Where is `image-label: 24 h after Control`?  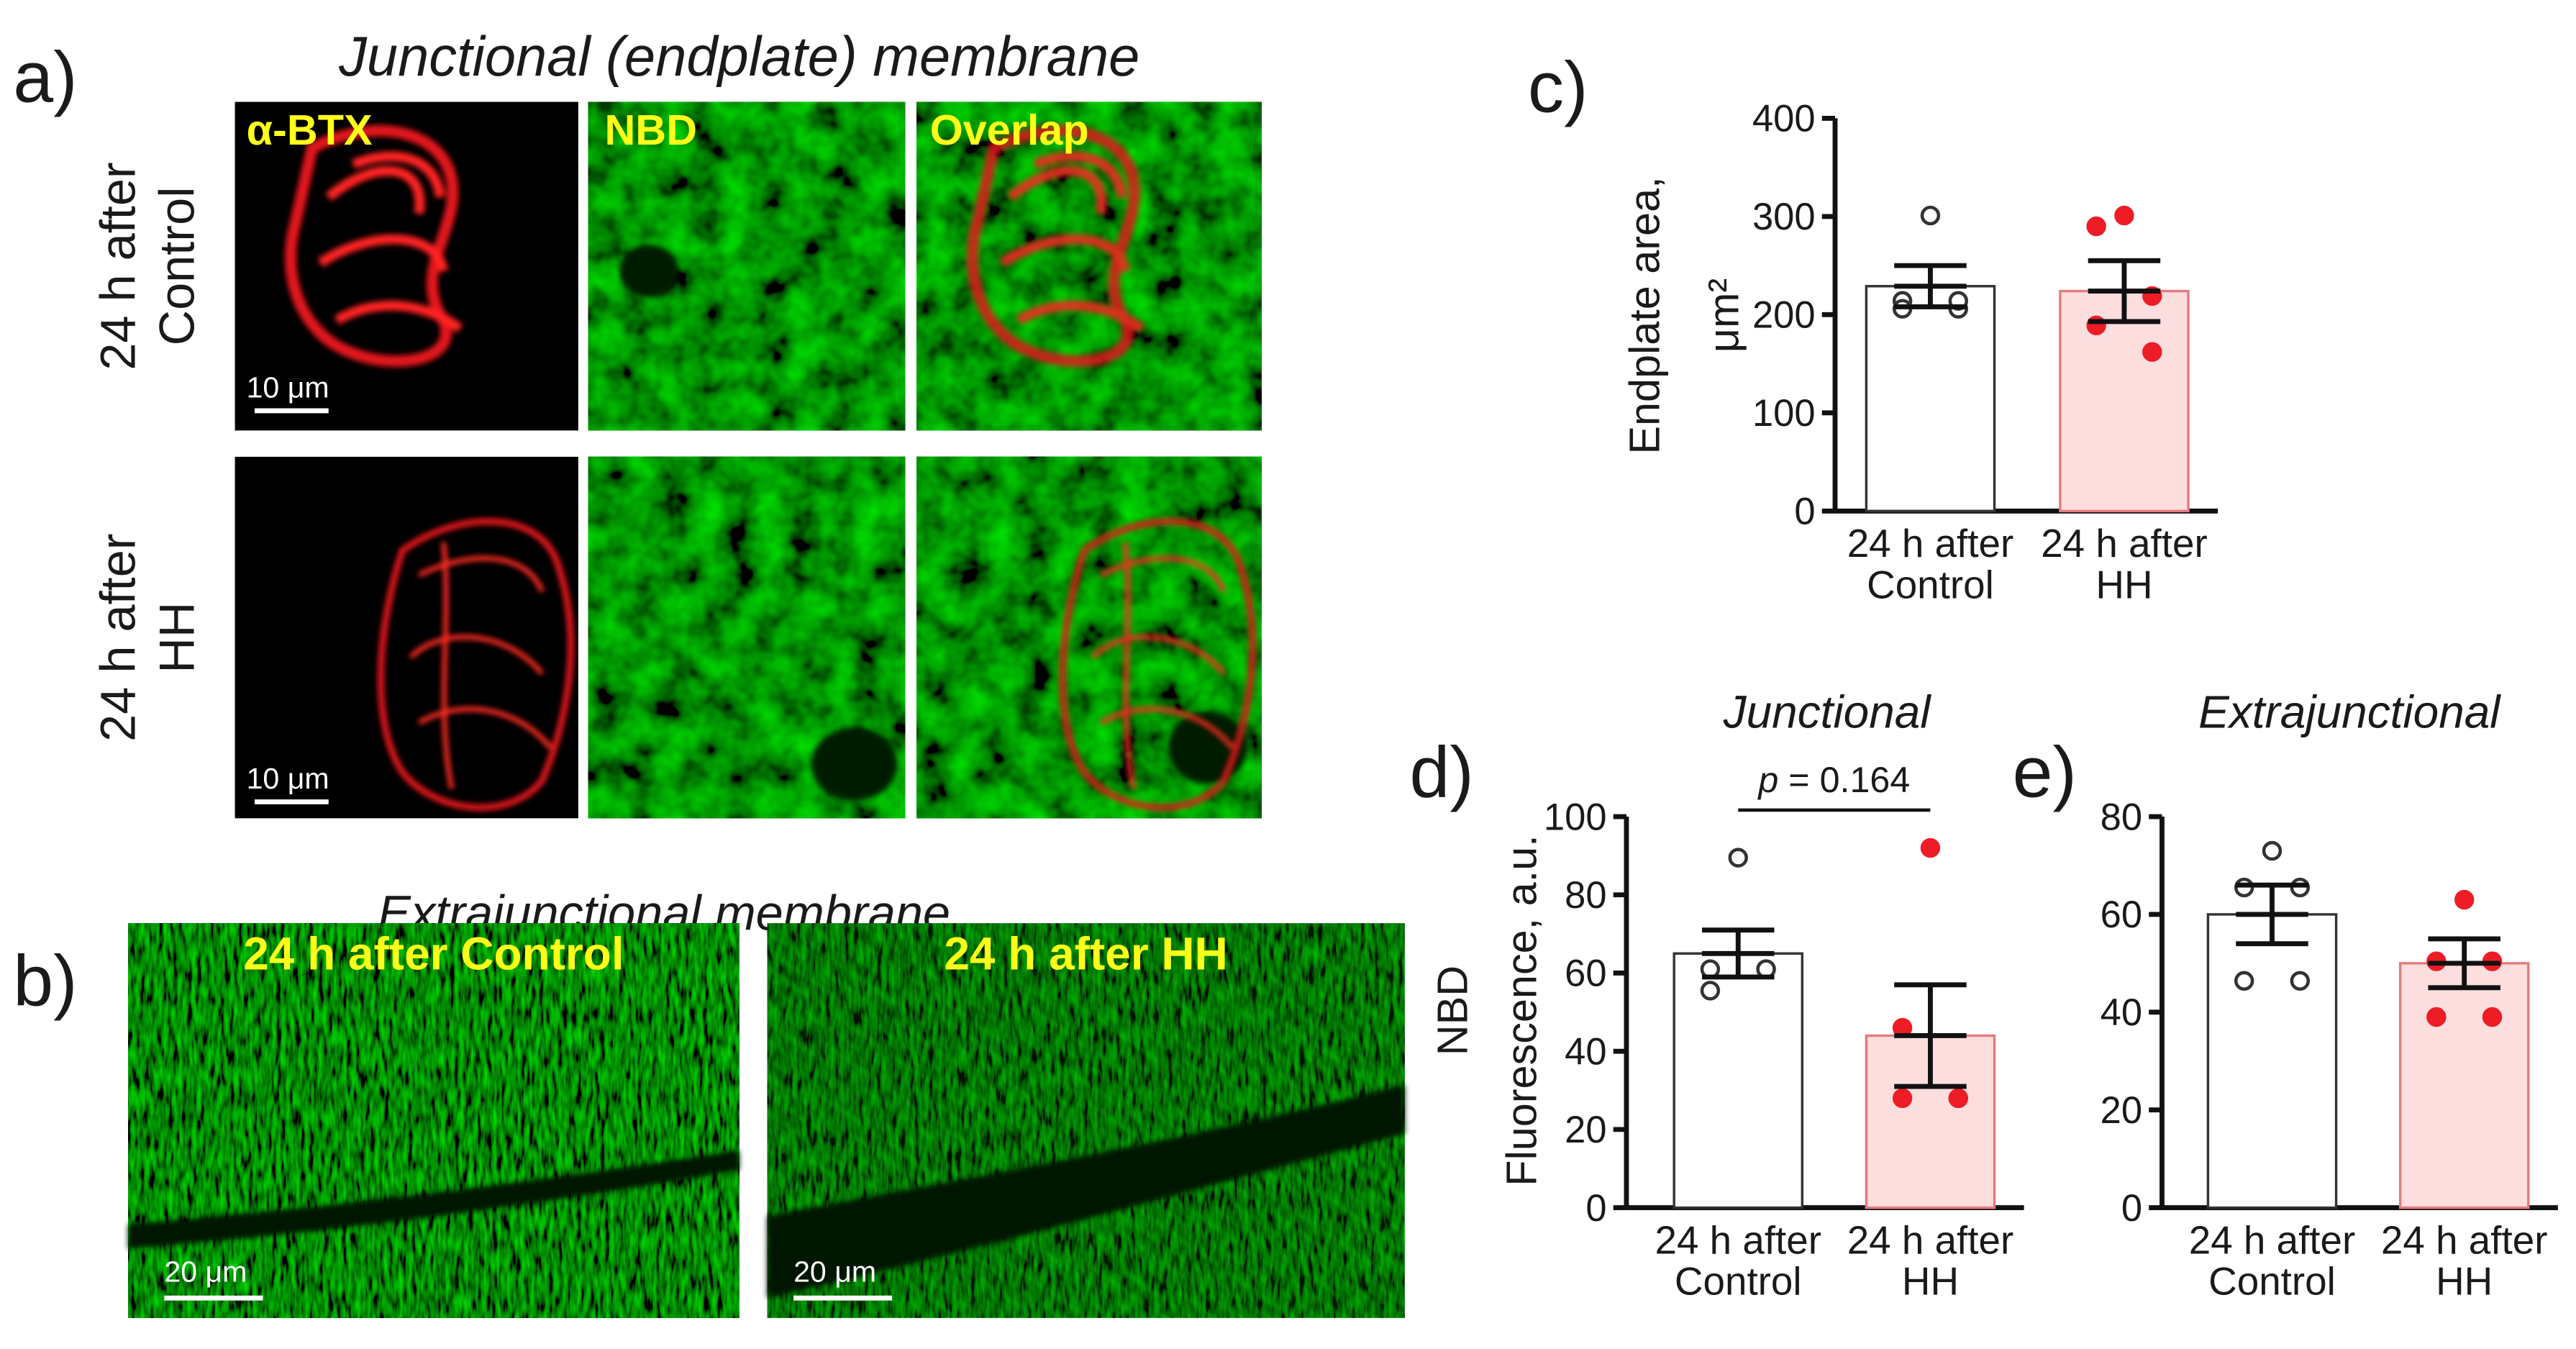 image-label: 24 h after Control is located at coordinates (433, 953).